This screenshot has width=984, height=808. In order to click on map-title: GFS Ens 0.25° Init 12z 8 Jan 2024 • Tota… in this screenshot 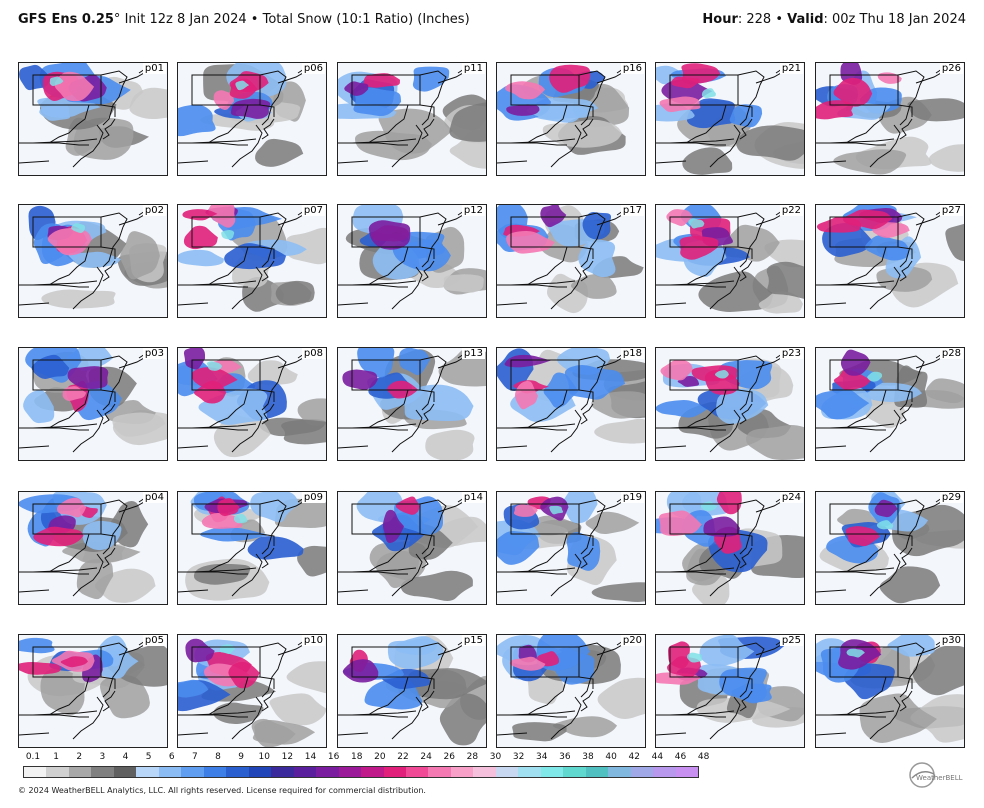, I will do `click(244, 19)`.